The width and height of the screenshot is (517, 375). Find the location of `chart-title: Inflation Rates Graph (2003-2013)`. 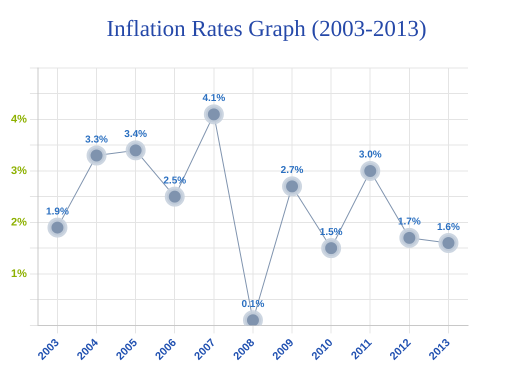

chart-title: Inflation Rates Graph (2003-2013) is located at coordinates (266, 29).